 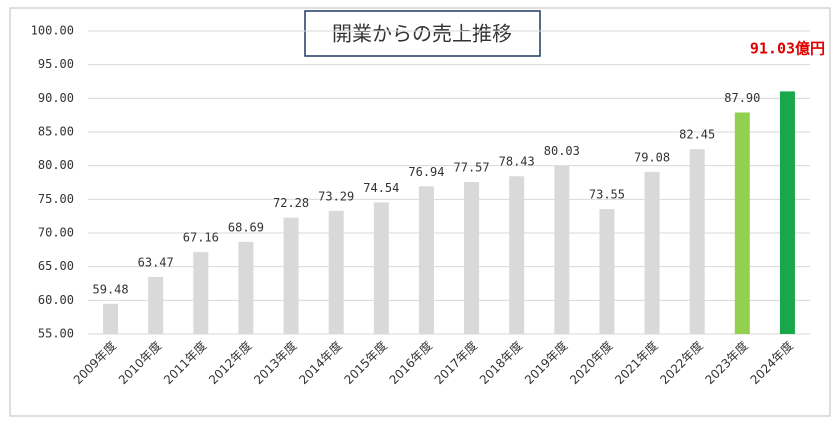 What do you see at coordinates (94, 362) in the screenshot?
I see `x-tick-label: 2009年度` at bounding box center [94, 362].